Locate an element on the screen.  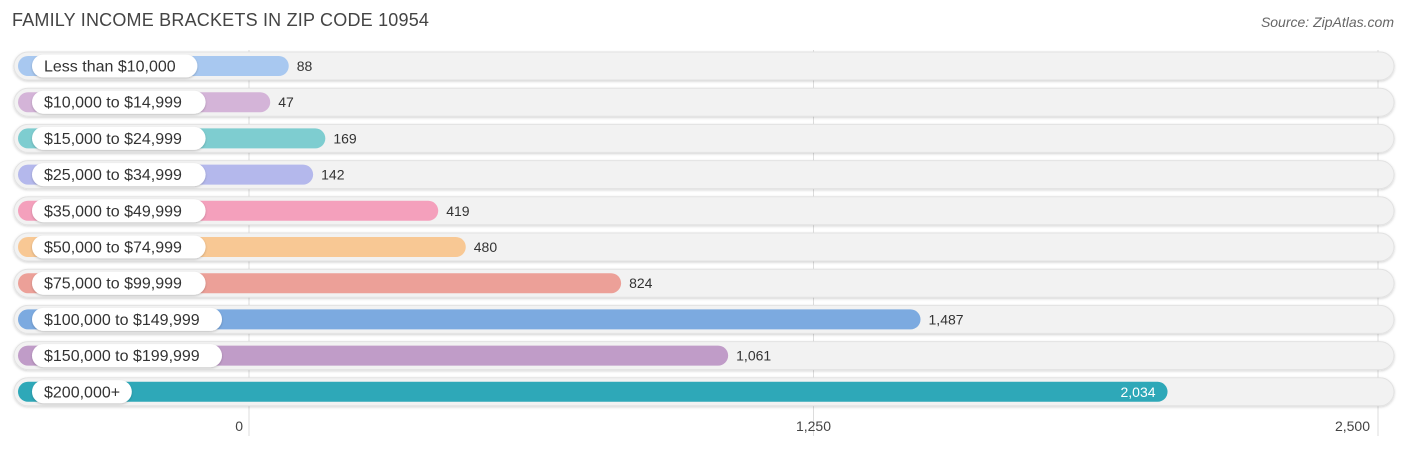
source-note: Source: ZipAtlas.com is located at coordinates (1327, 22).